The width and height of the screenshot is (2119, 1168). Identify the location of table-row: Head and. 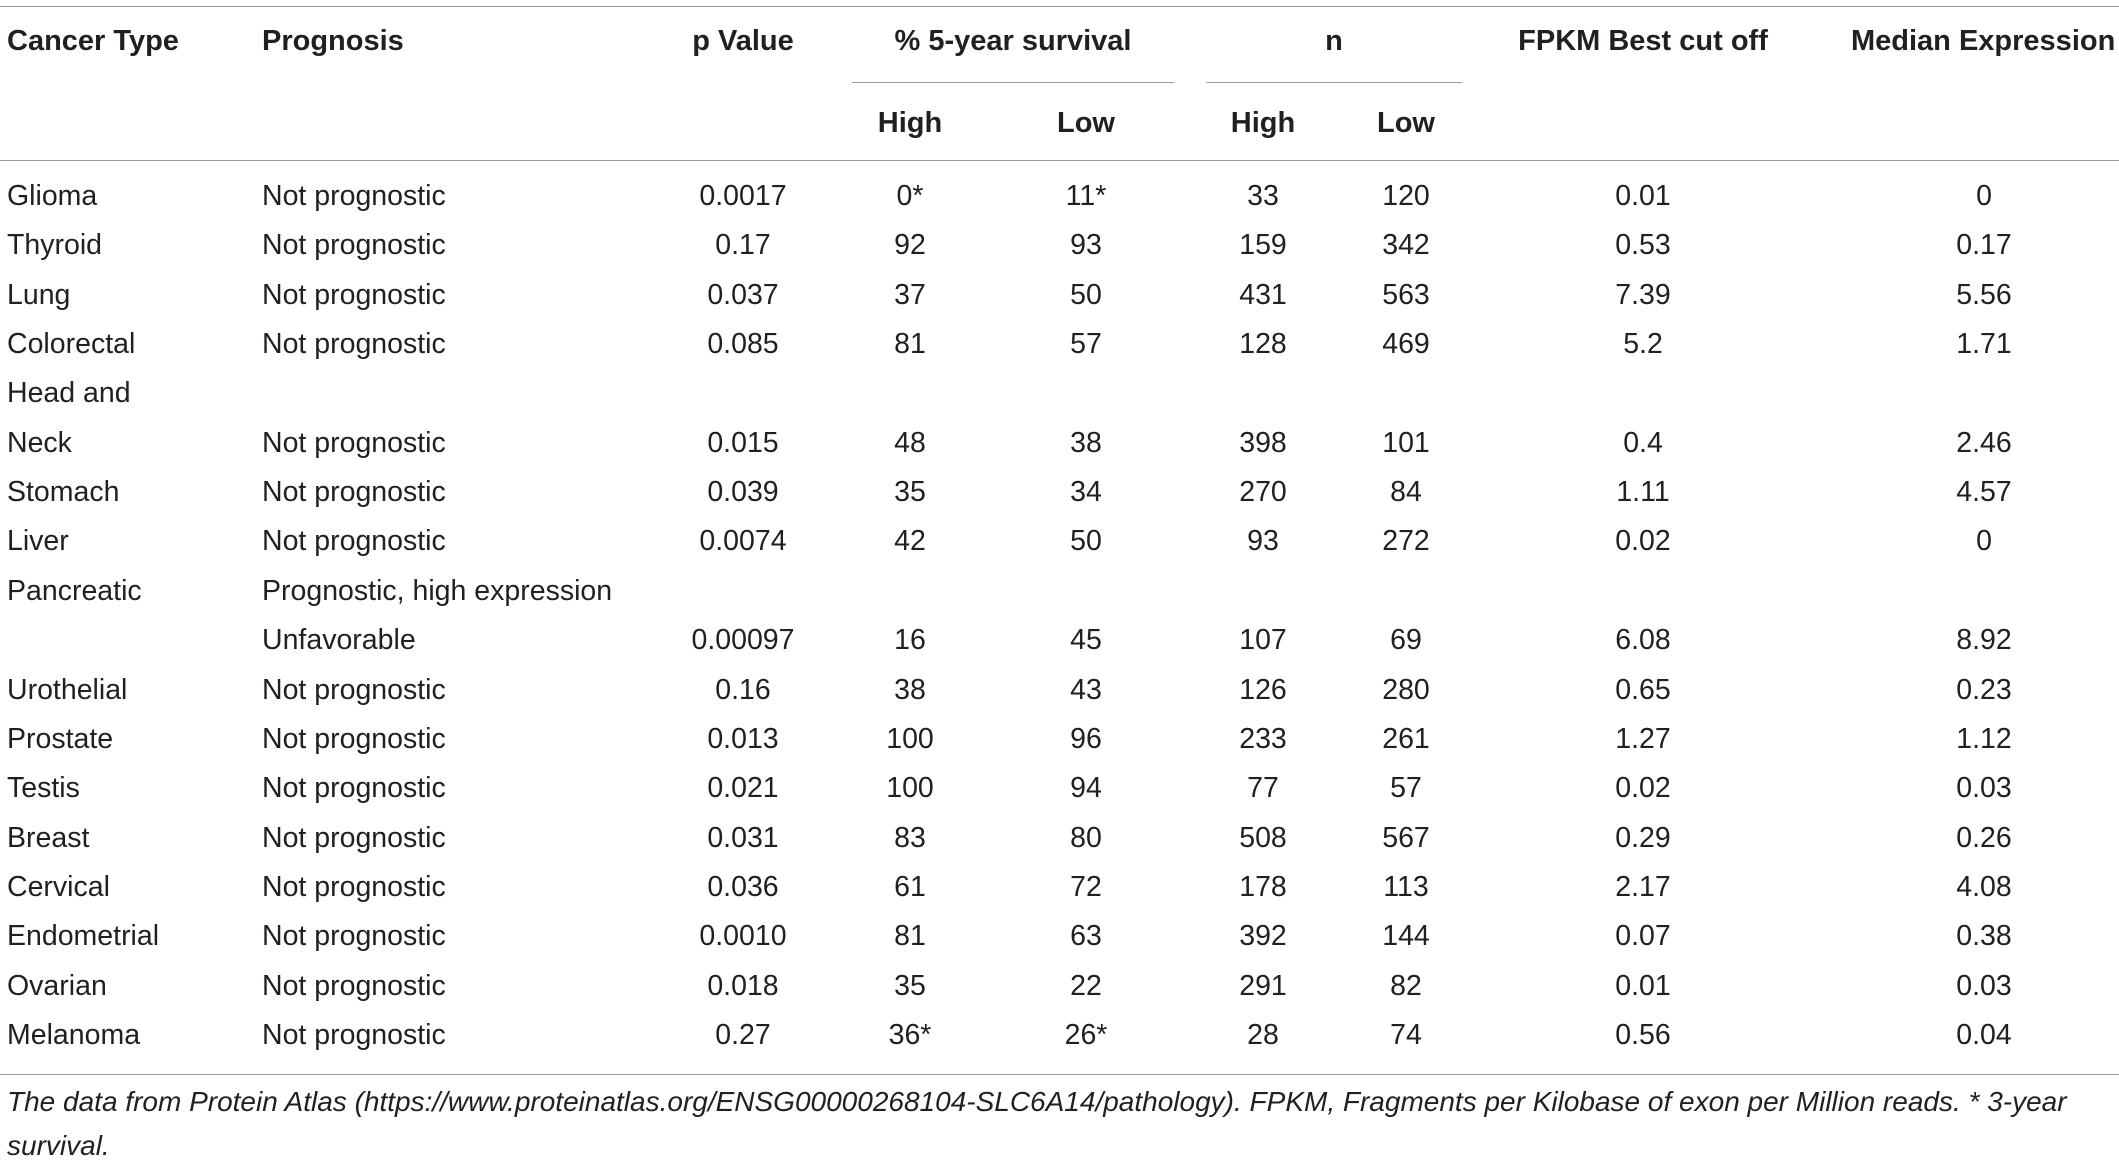
(1059, 400).